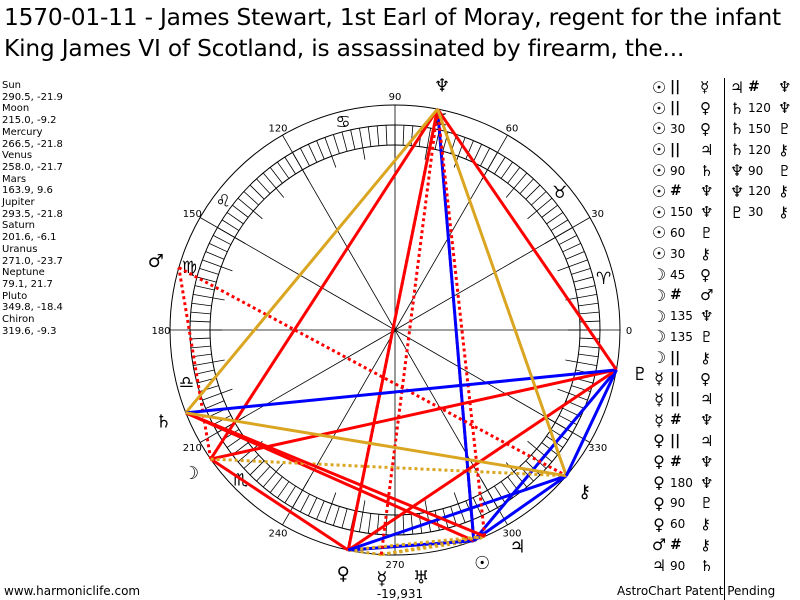 This screenshot has height=600, width=800. Describe the element at coordinates (72, 591) in the screenshot. I see `website-link: www.harmoniclife.com` at that location.